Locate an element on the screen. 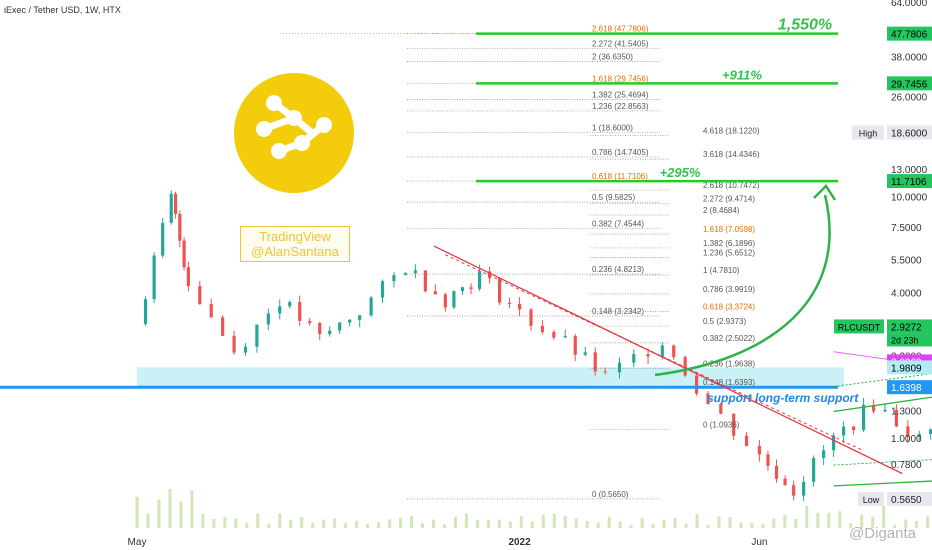 The image size is (932, 550). fib-level-label: 2 (8.4684) is located at coordinates (721, 210).